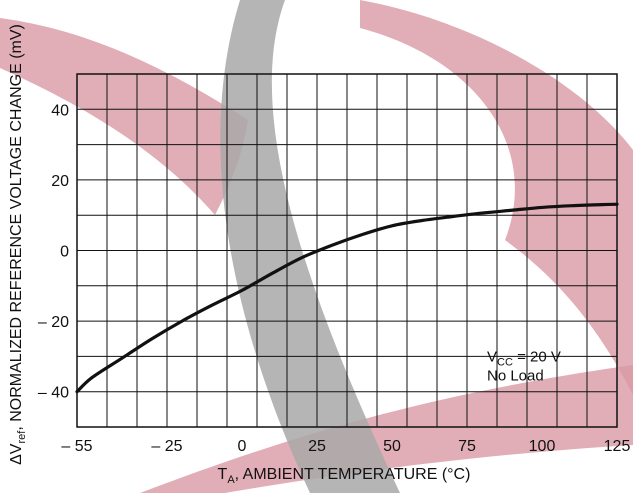  What do you see at coordinates (317, 446) in the screenshot?
I see `x-tick-label: 25` at bounding box center [317, 446].